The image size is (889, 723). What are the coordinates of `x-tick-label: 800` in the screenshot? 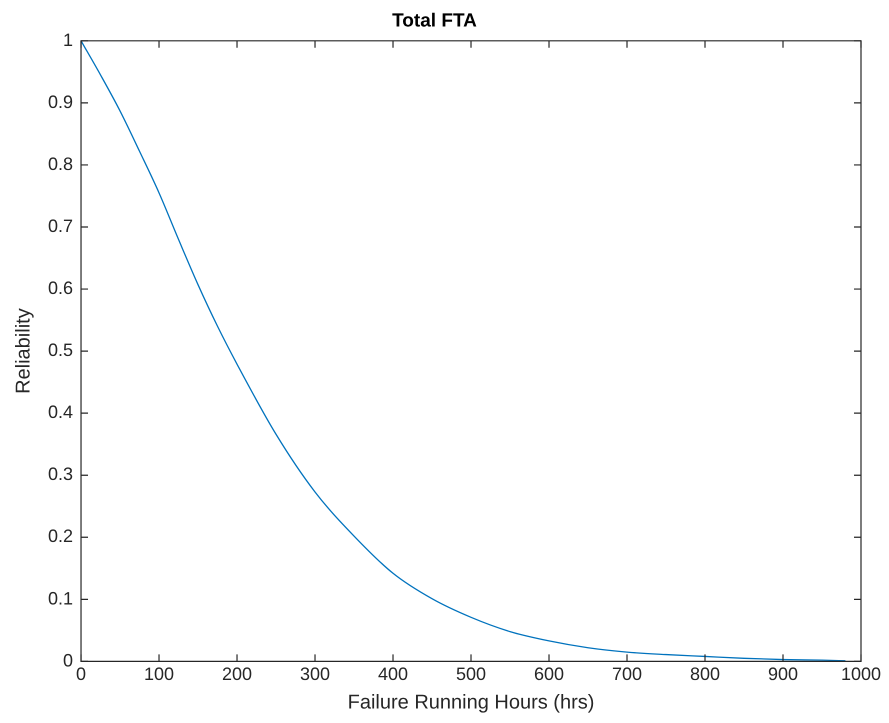 It's located at (705, 674).